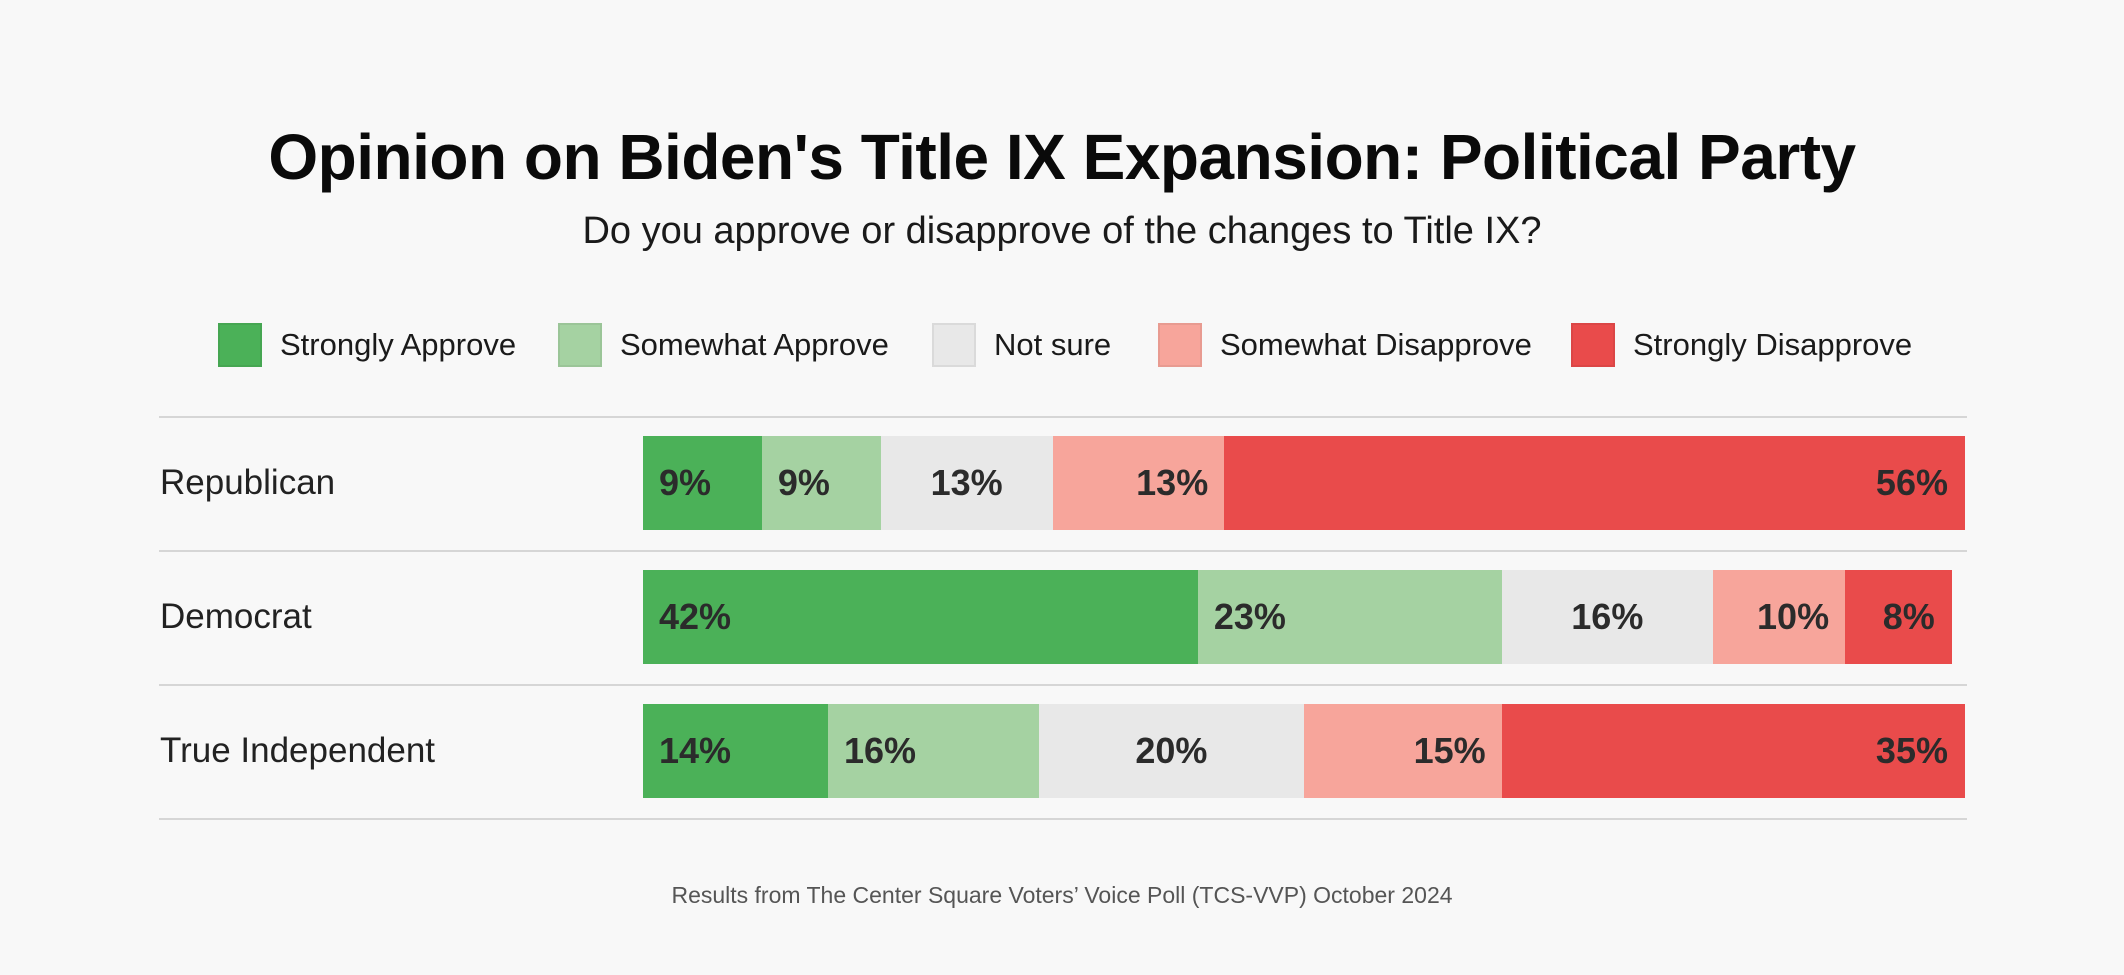  Describe the element at coordinates (1773, 344) in the screenshot. I see `legend-label: Strongly Disapprove` at that location.